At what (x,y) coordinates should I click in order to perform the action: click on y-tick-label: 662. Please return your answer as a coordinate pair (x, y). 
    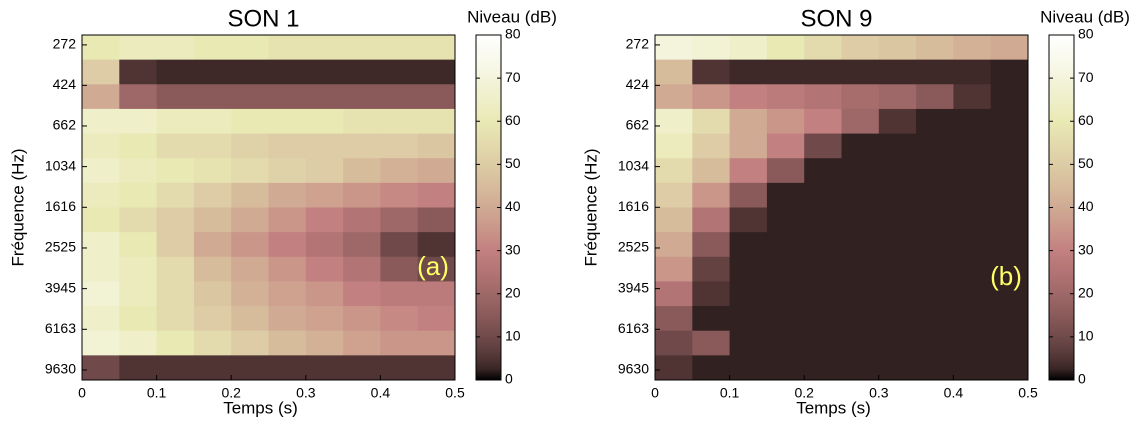
    Looking at the image, I should click on (65, 125).